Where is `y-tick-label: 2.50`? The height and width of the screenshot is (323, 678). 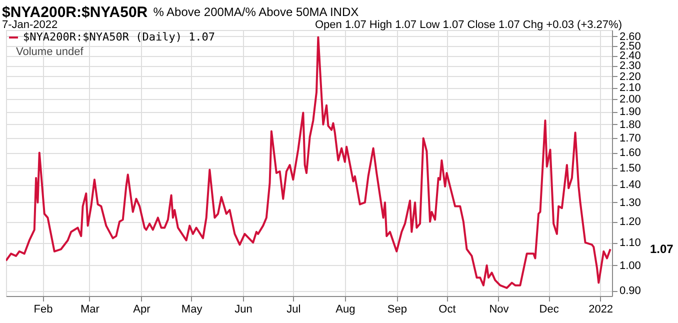 y-tick-label: 2.50 is located at coordinates (630, 46).